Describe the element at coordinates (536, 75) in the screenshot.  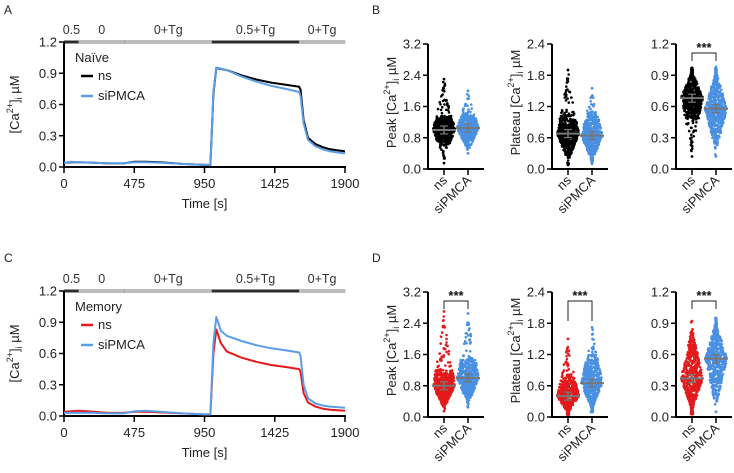
I see `y-tick-label: 1.8` at that location.